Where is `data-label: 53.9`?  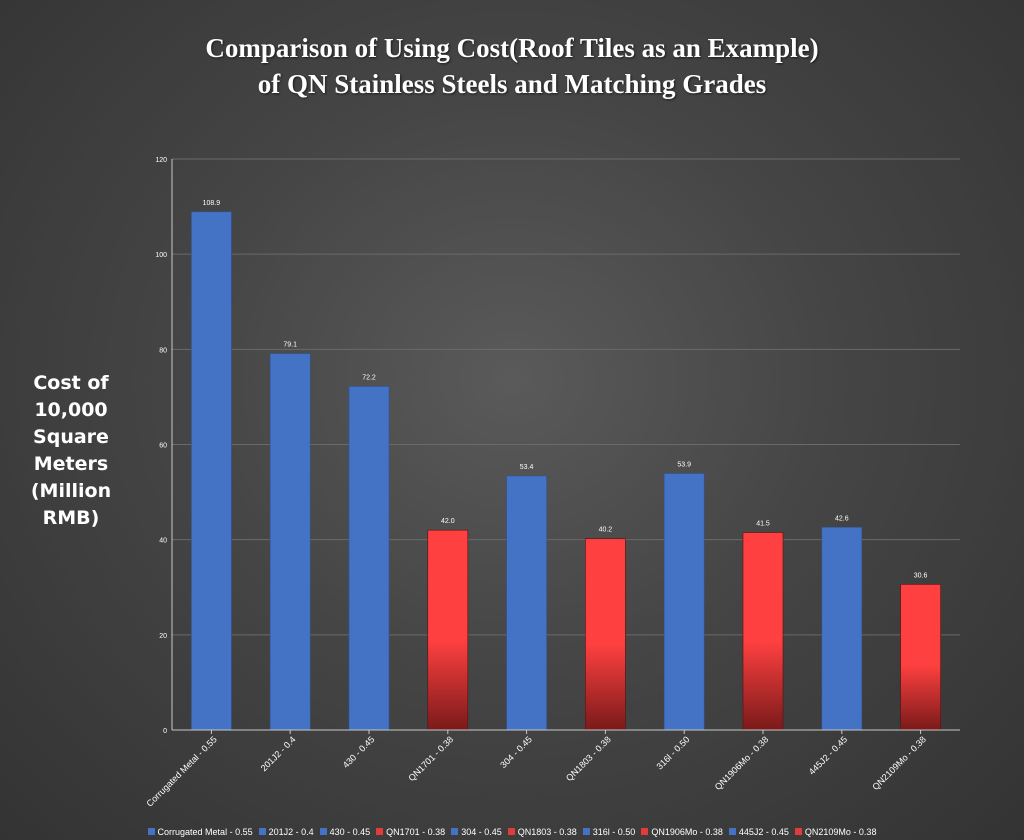 data-label: 53.9 is located at coordinates (684, 465).